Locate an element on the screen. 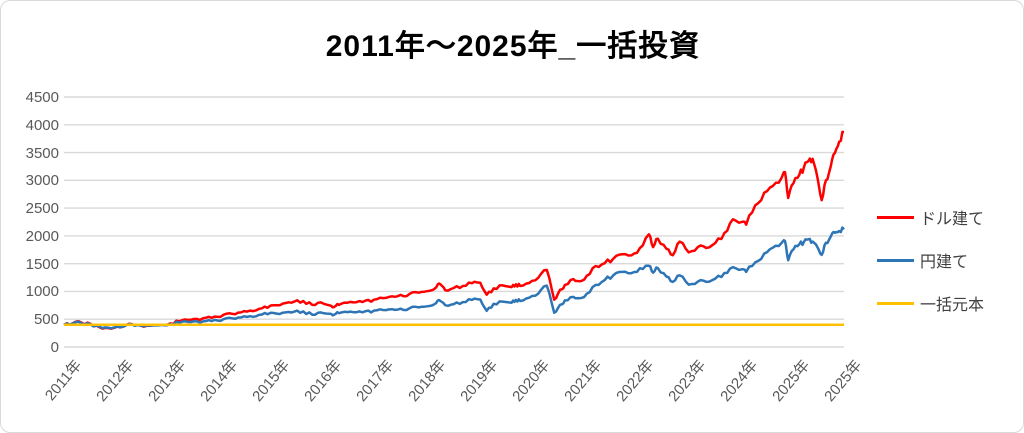 This screenshot has width=1024, height=433. legend-item: 円建て is located at coordinates (947, 260).